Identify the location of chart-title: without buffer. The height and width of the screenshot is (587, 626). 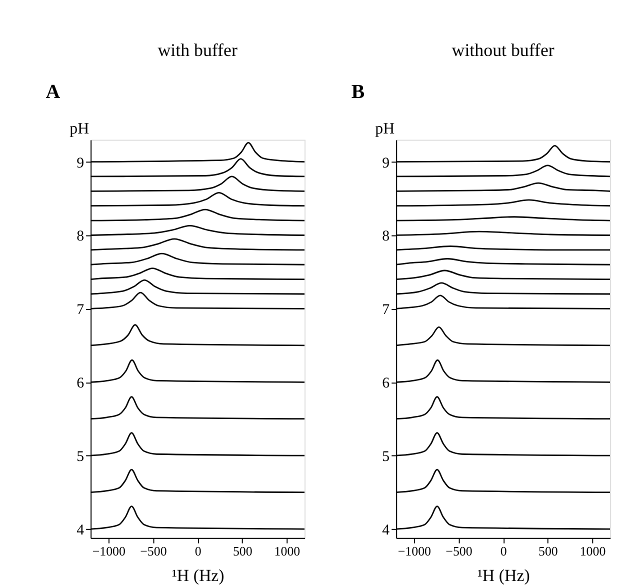
(503, 50).